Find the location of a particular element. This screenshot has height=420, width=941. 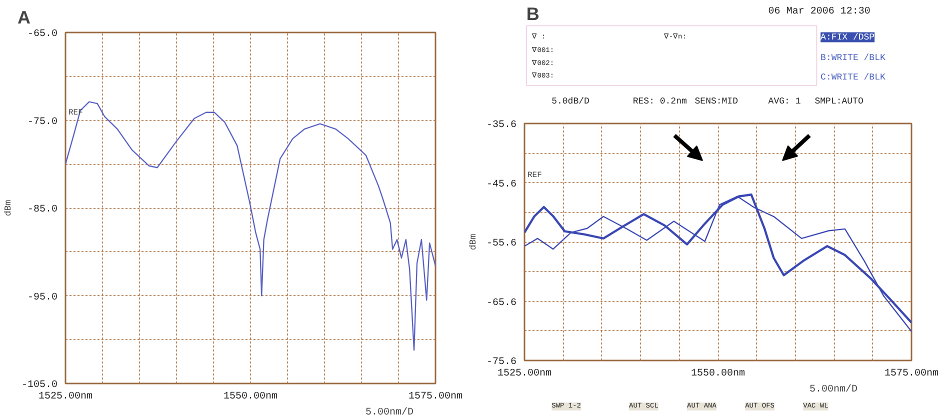

y-tick-label: -85.0 is located at coordinates (42, 210).